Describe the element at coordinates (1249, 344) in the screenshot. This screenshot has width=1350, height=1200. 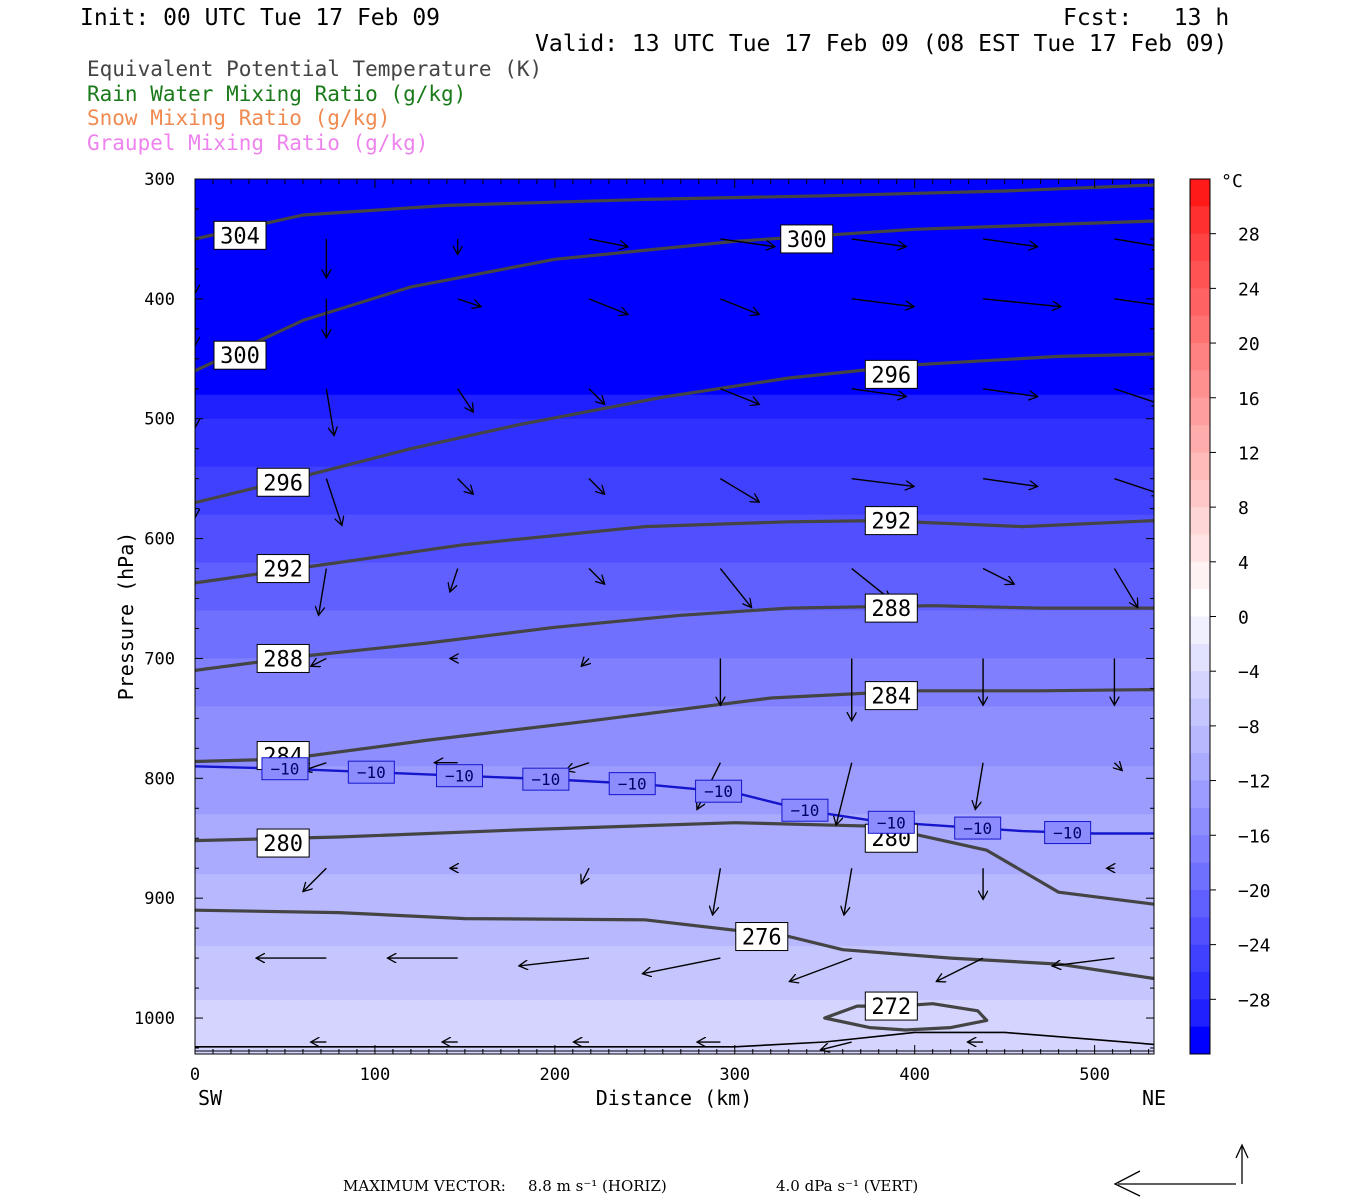
I see `colorbar-tick-label: 20` at that location.